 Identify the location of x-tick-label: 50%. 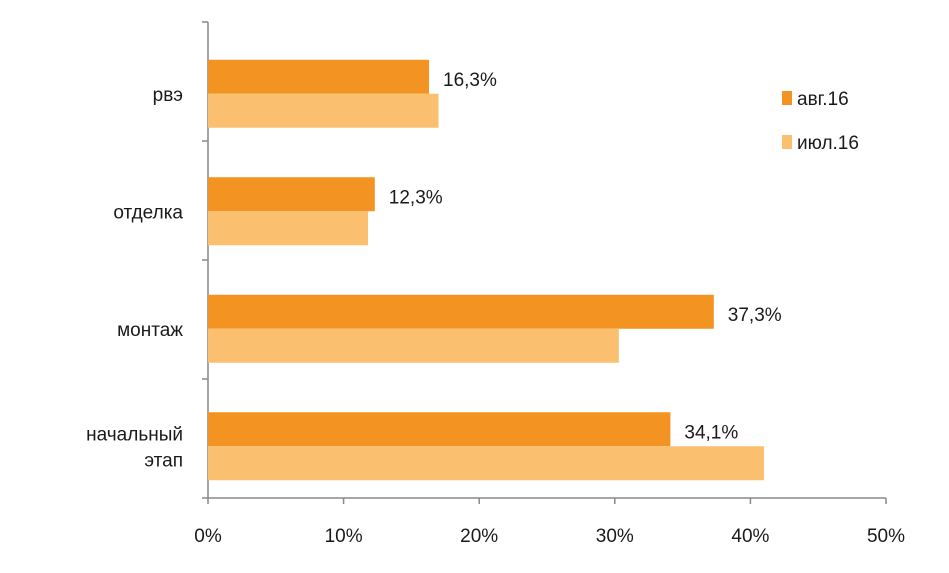
(886, 536).